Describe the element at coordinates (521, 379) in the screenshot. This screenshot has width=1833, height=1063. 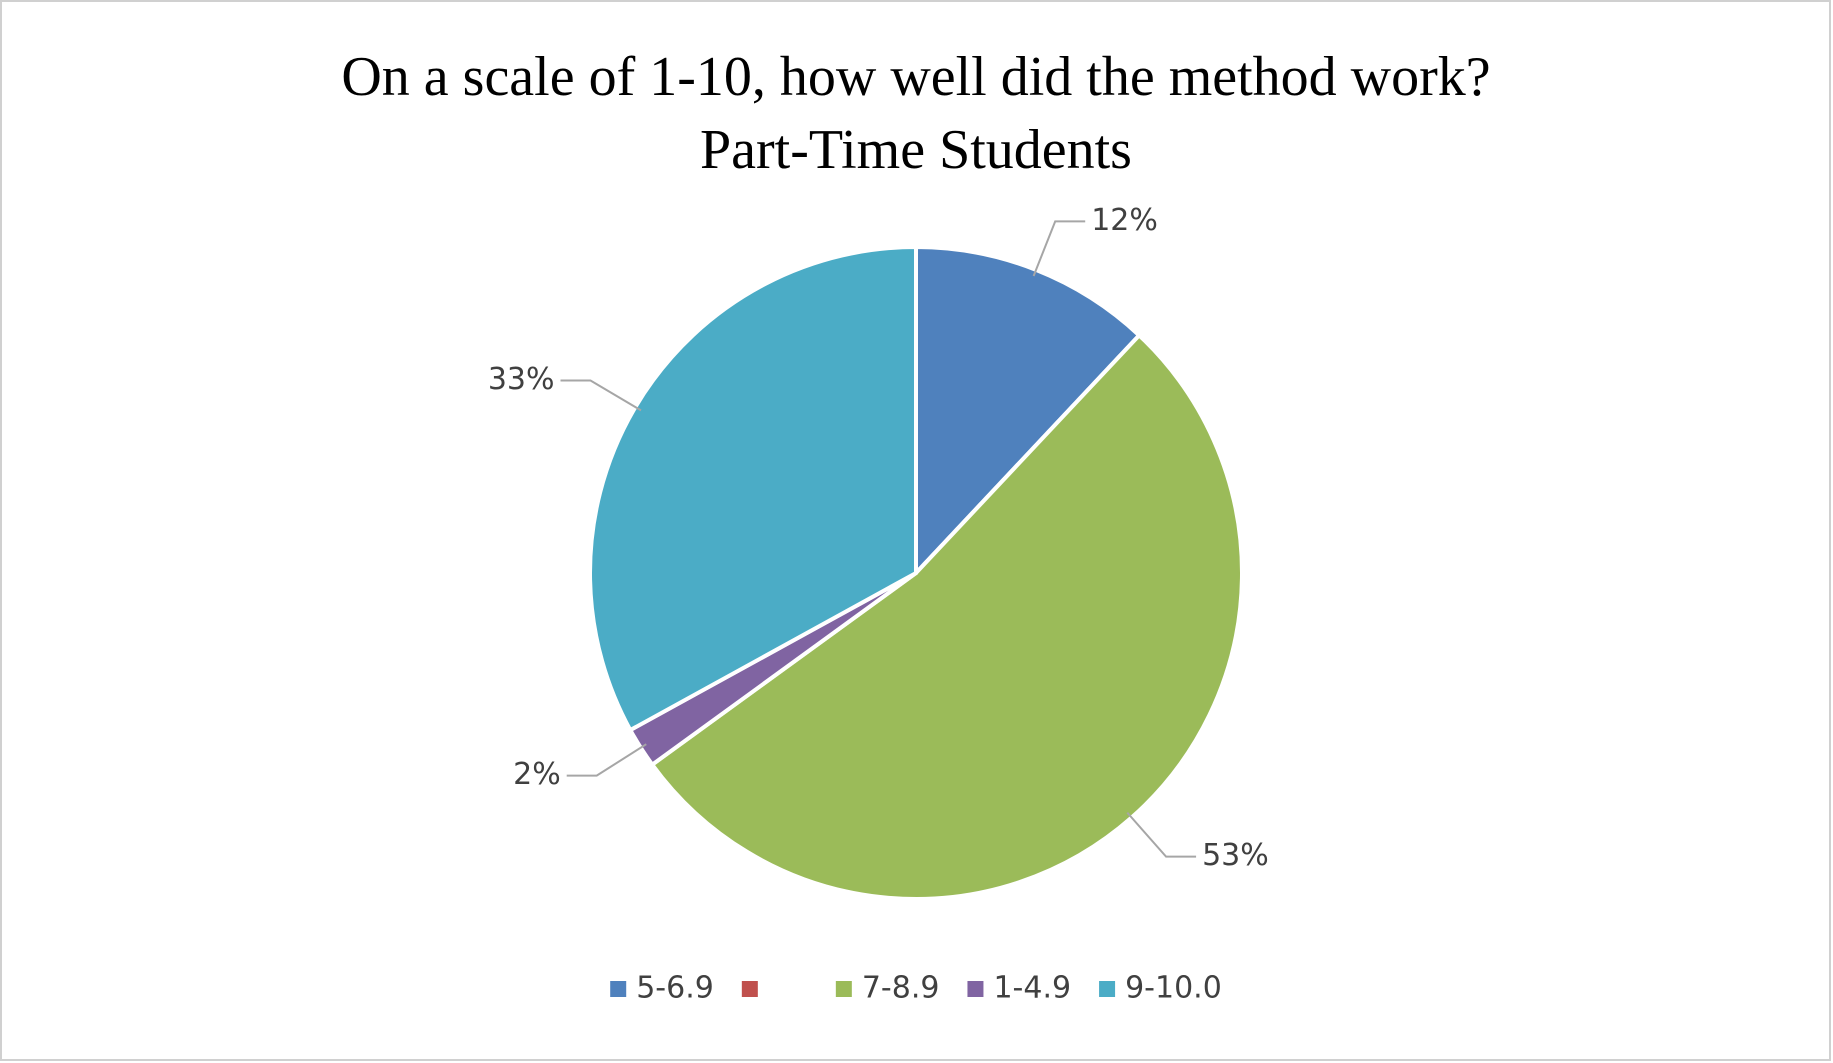
I see `data-label: 33%` at that location.